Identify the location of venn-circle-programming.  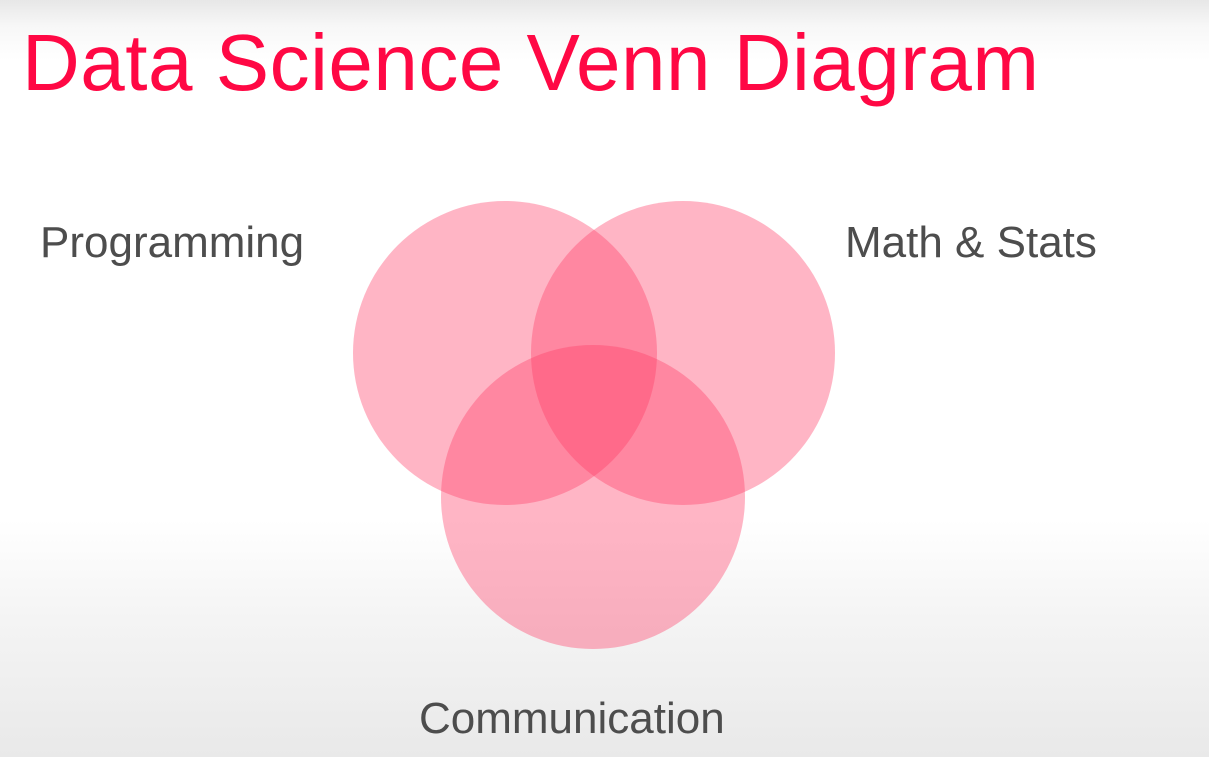
(505, 353).